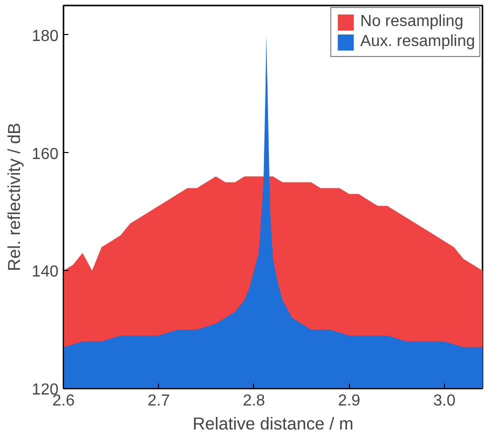 This screenshot has height=436, width=487. What do you see at coordinates (159, 401) in the screenshot?
I see `x-tick-label: 2.7` at bounding box center [159, 401].